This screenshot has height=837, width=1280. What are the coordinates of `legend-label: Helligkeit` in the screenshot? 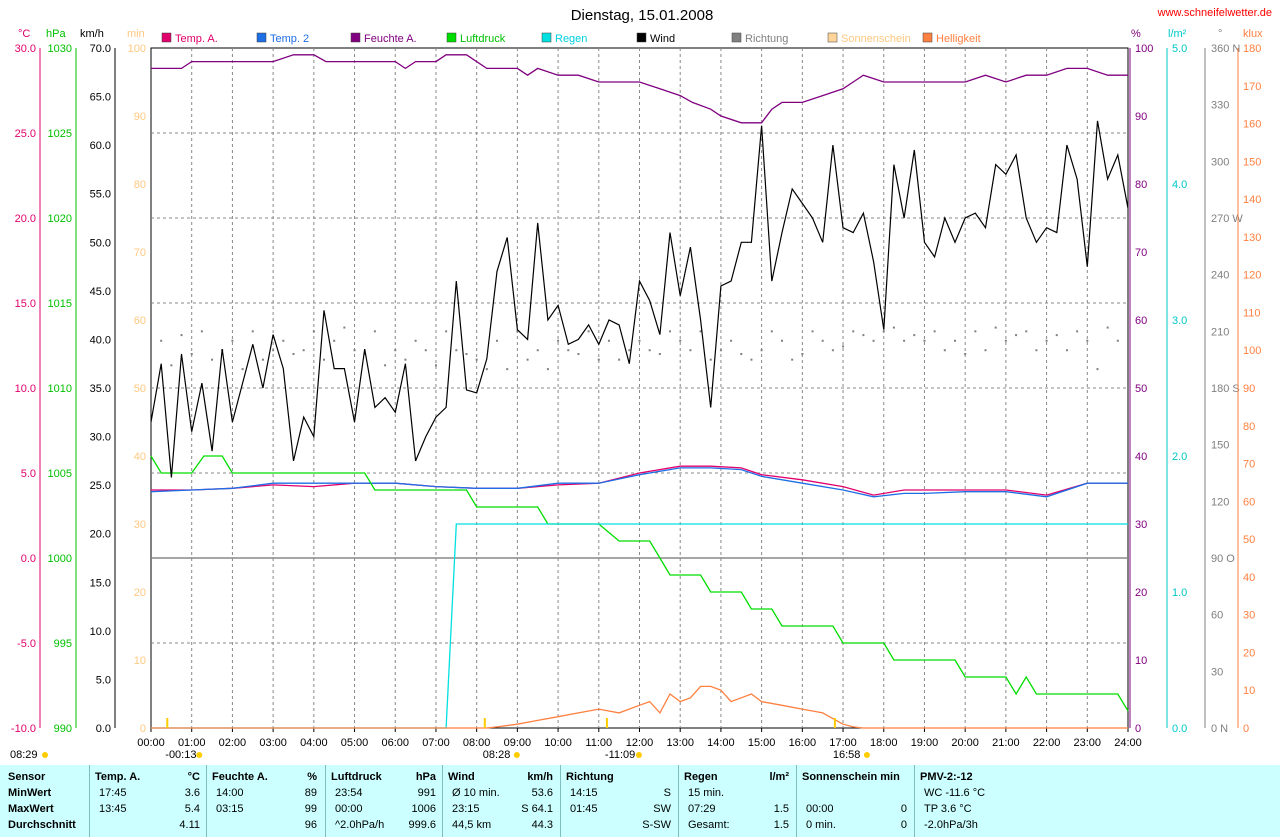 It's located at (958, 39).